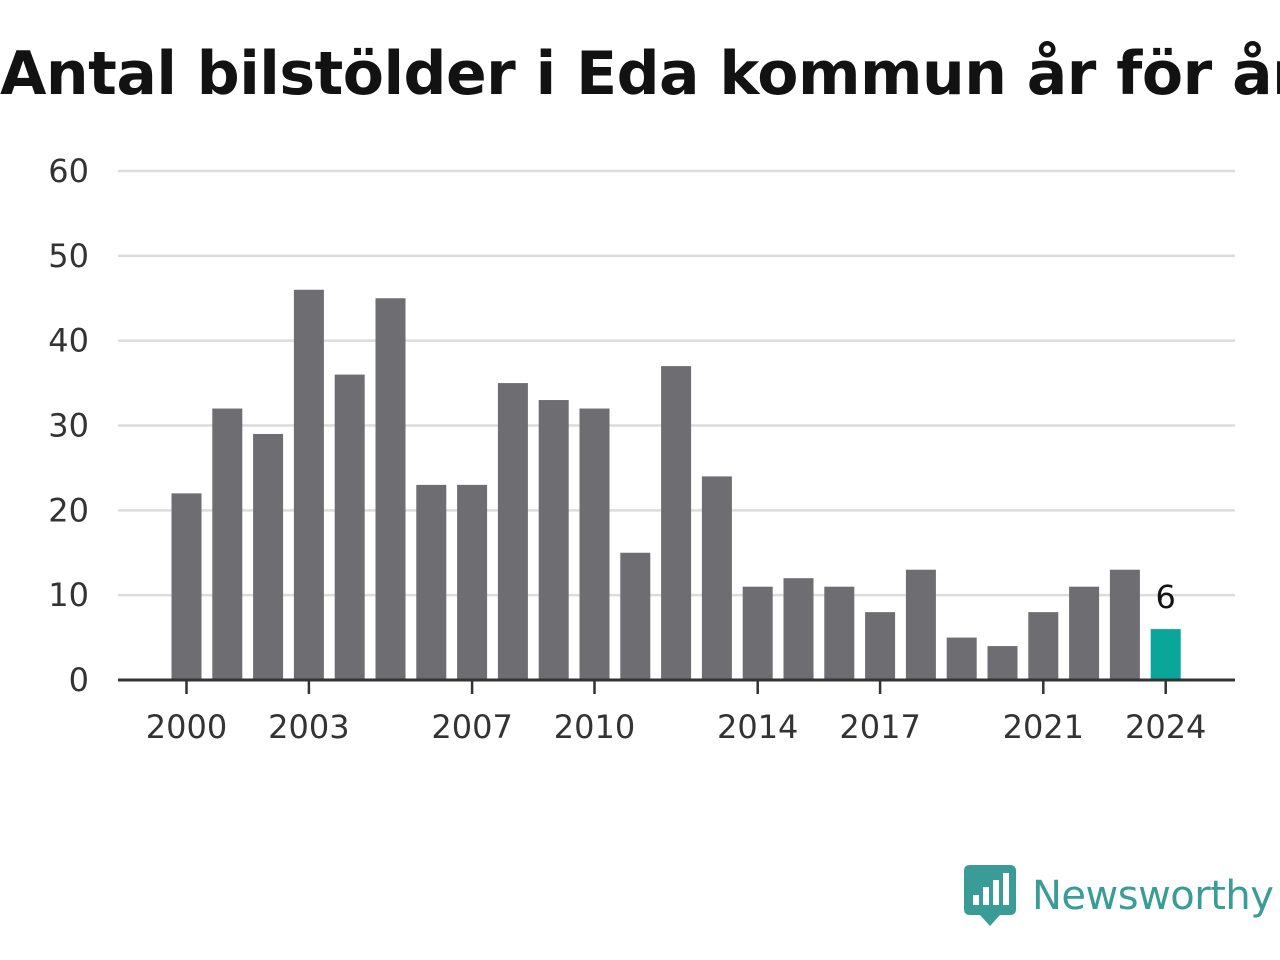 This screenshot has width=1280, height=960. What do you see at coordinates (879, 727) in the screenshot?
I see `x-tick-label: 2017` at bounding box center [879, 727].